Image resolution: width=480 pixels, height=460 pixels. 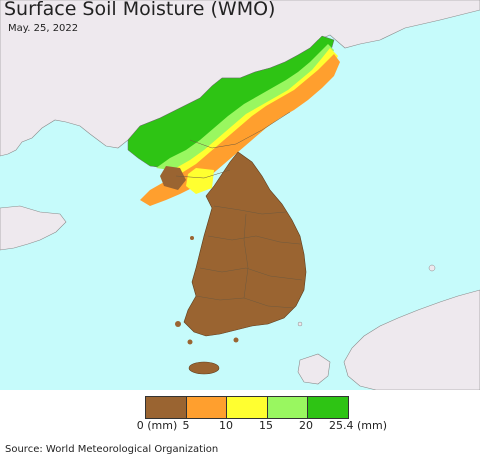 I want to click on jeju-island, so click(x=204, y=368).